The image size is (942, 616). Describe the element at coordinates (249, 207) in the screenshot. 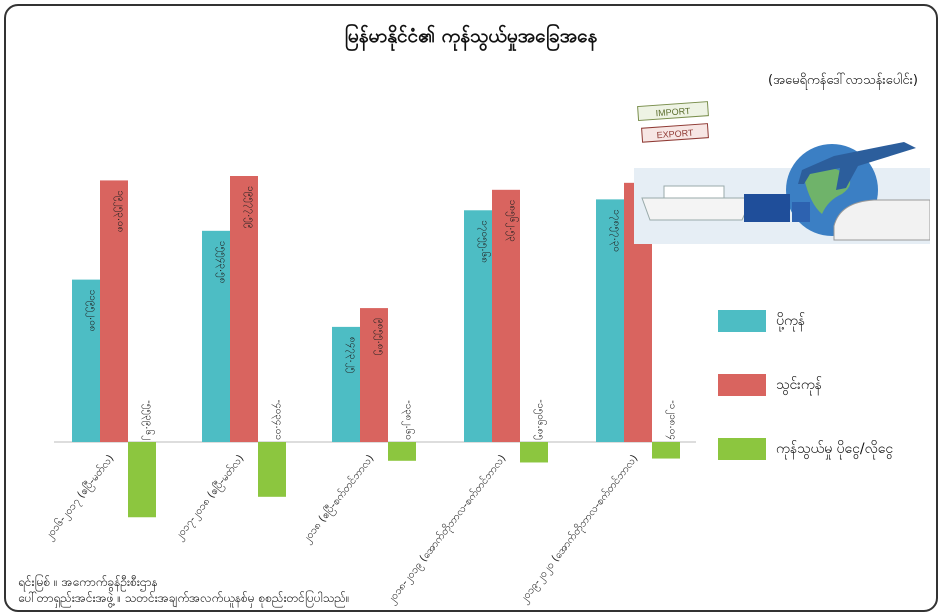

I see `data-label-import-1: ၁၉၅၇၇.၅၉` at that location.